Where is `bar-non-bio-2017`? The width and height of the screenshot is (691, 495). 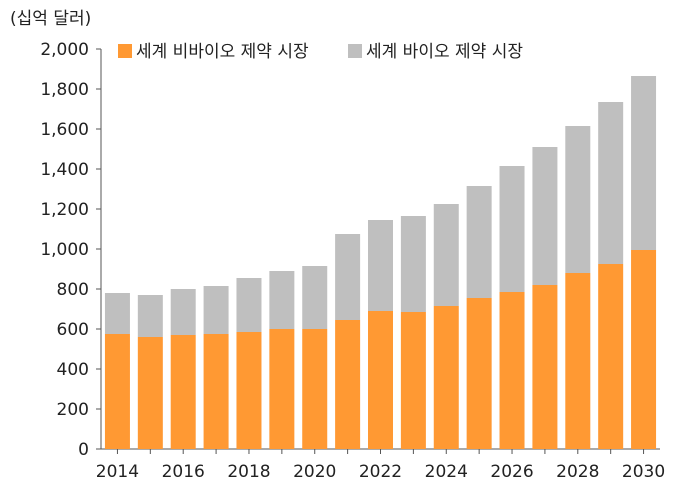
bar-non-bio-2017 is located at coordinates (216, 391).